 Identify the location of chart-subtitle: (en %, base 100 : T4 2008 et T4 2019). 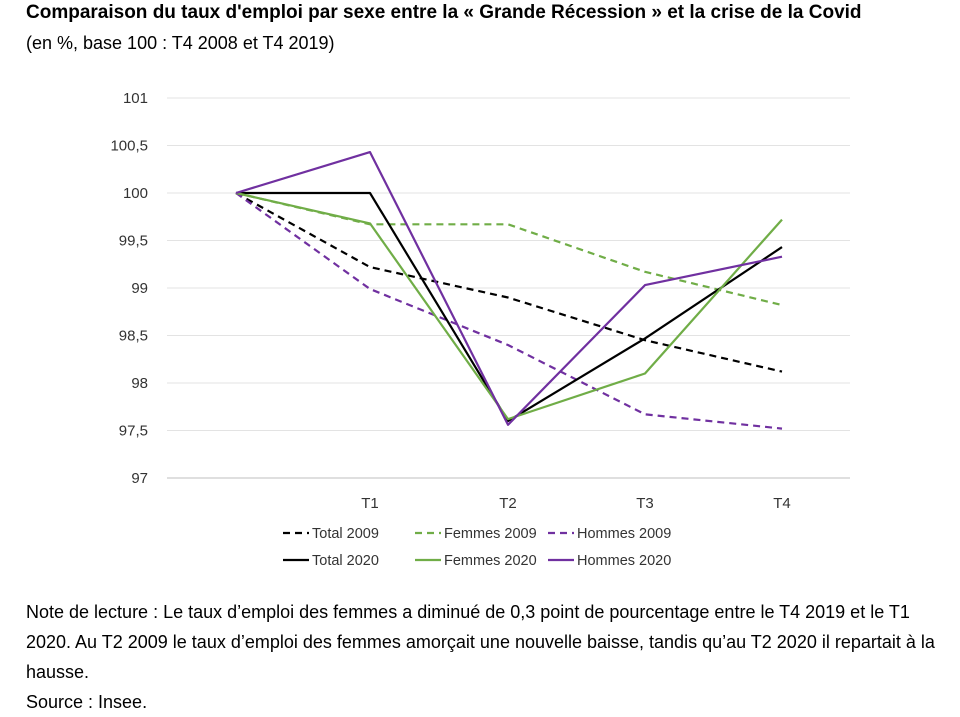
(180, 43).